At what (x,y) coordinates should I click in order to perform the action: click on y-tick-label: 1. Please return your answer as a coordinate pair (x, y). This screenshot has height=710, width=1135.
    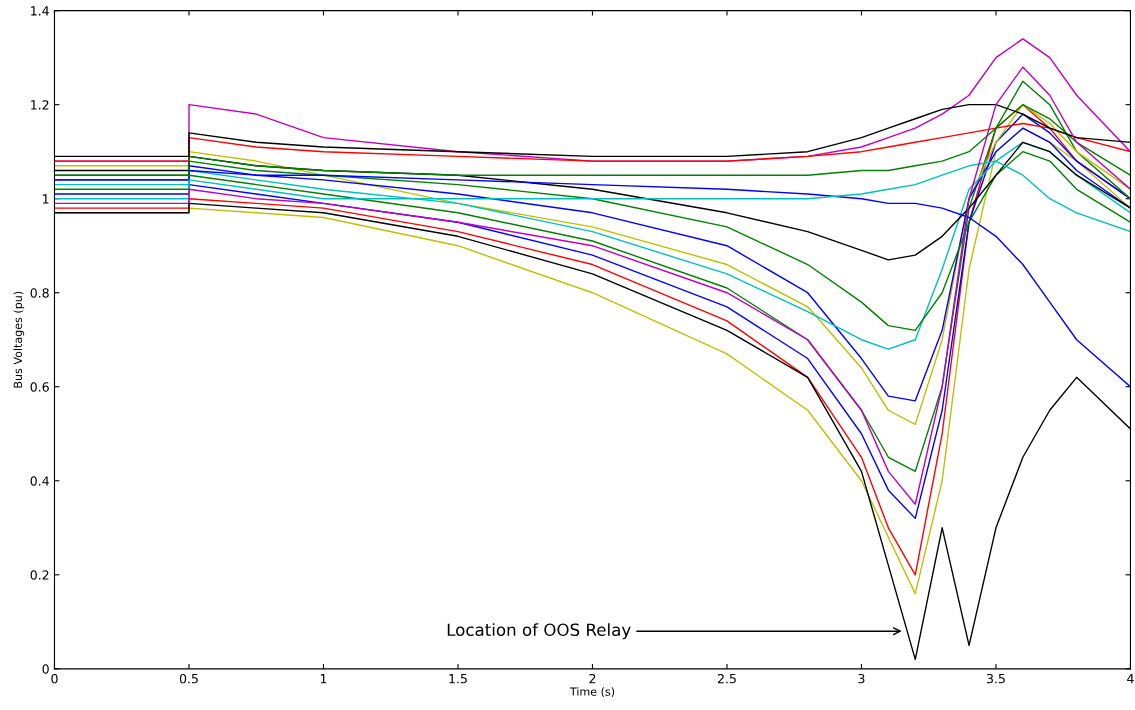
    Looking at the image, I should click on (46, 199).